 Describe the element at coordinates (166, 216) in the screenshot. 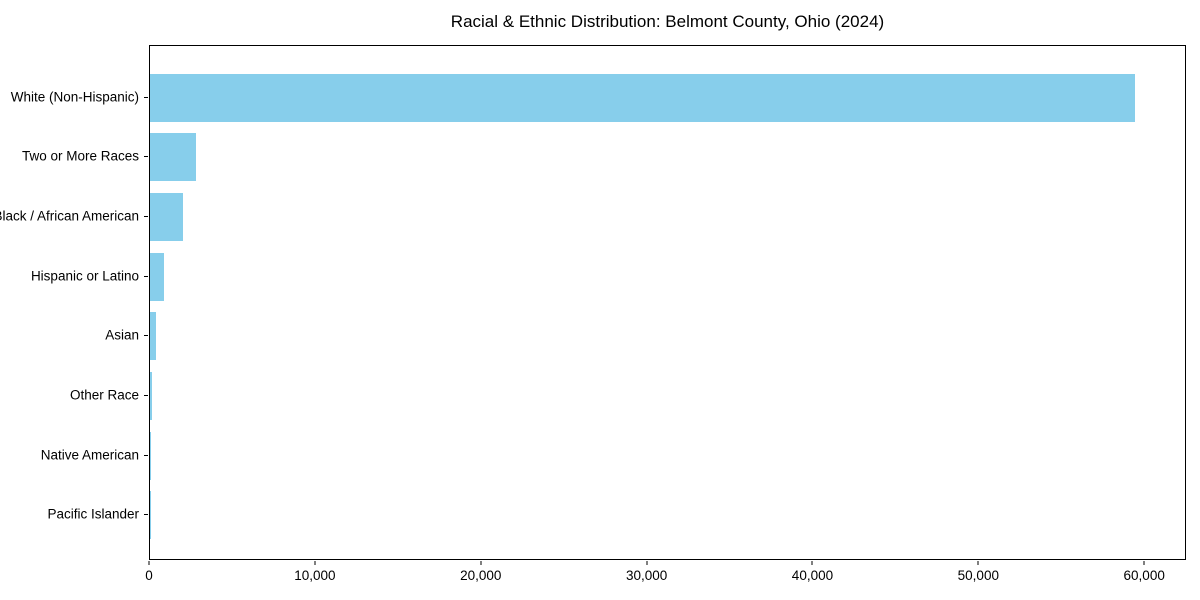

I see `bar-black-african-american` at that location.